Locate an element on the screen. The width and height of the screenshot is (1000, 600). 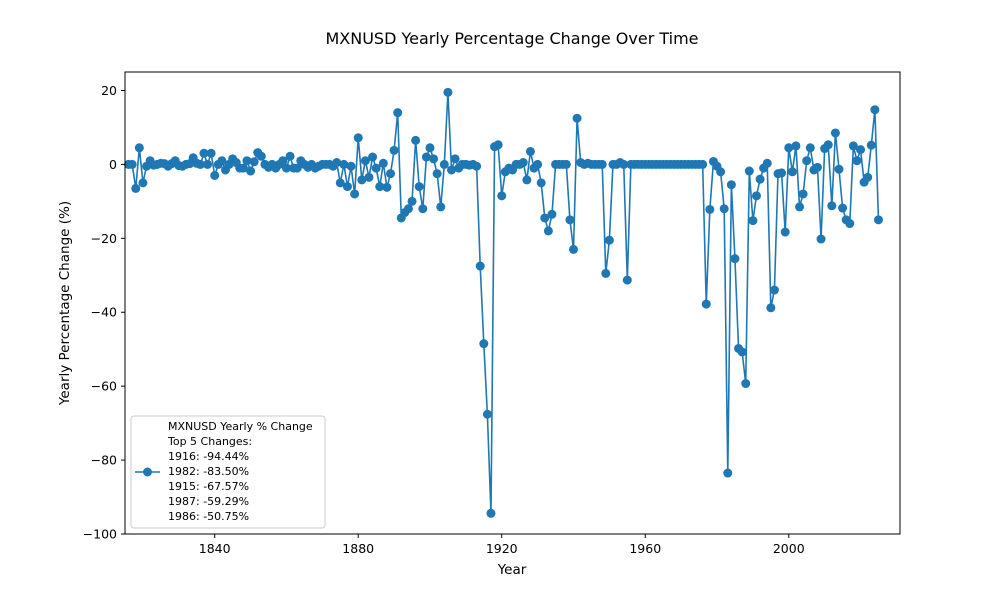
y-tick-label: 0 is located at coordinates (113, 164).